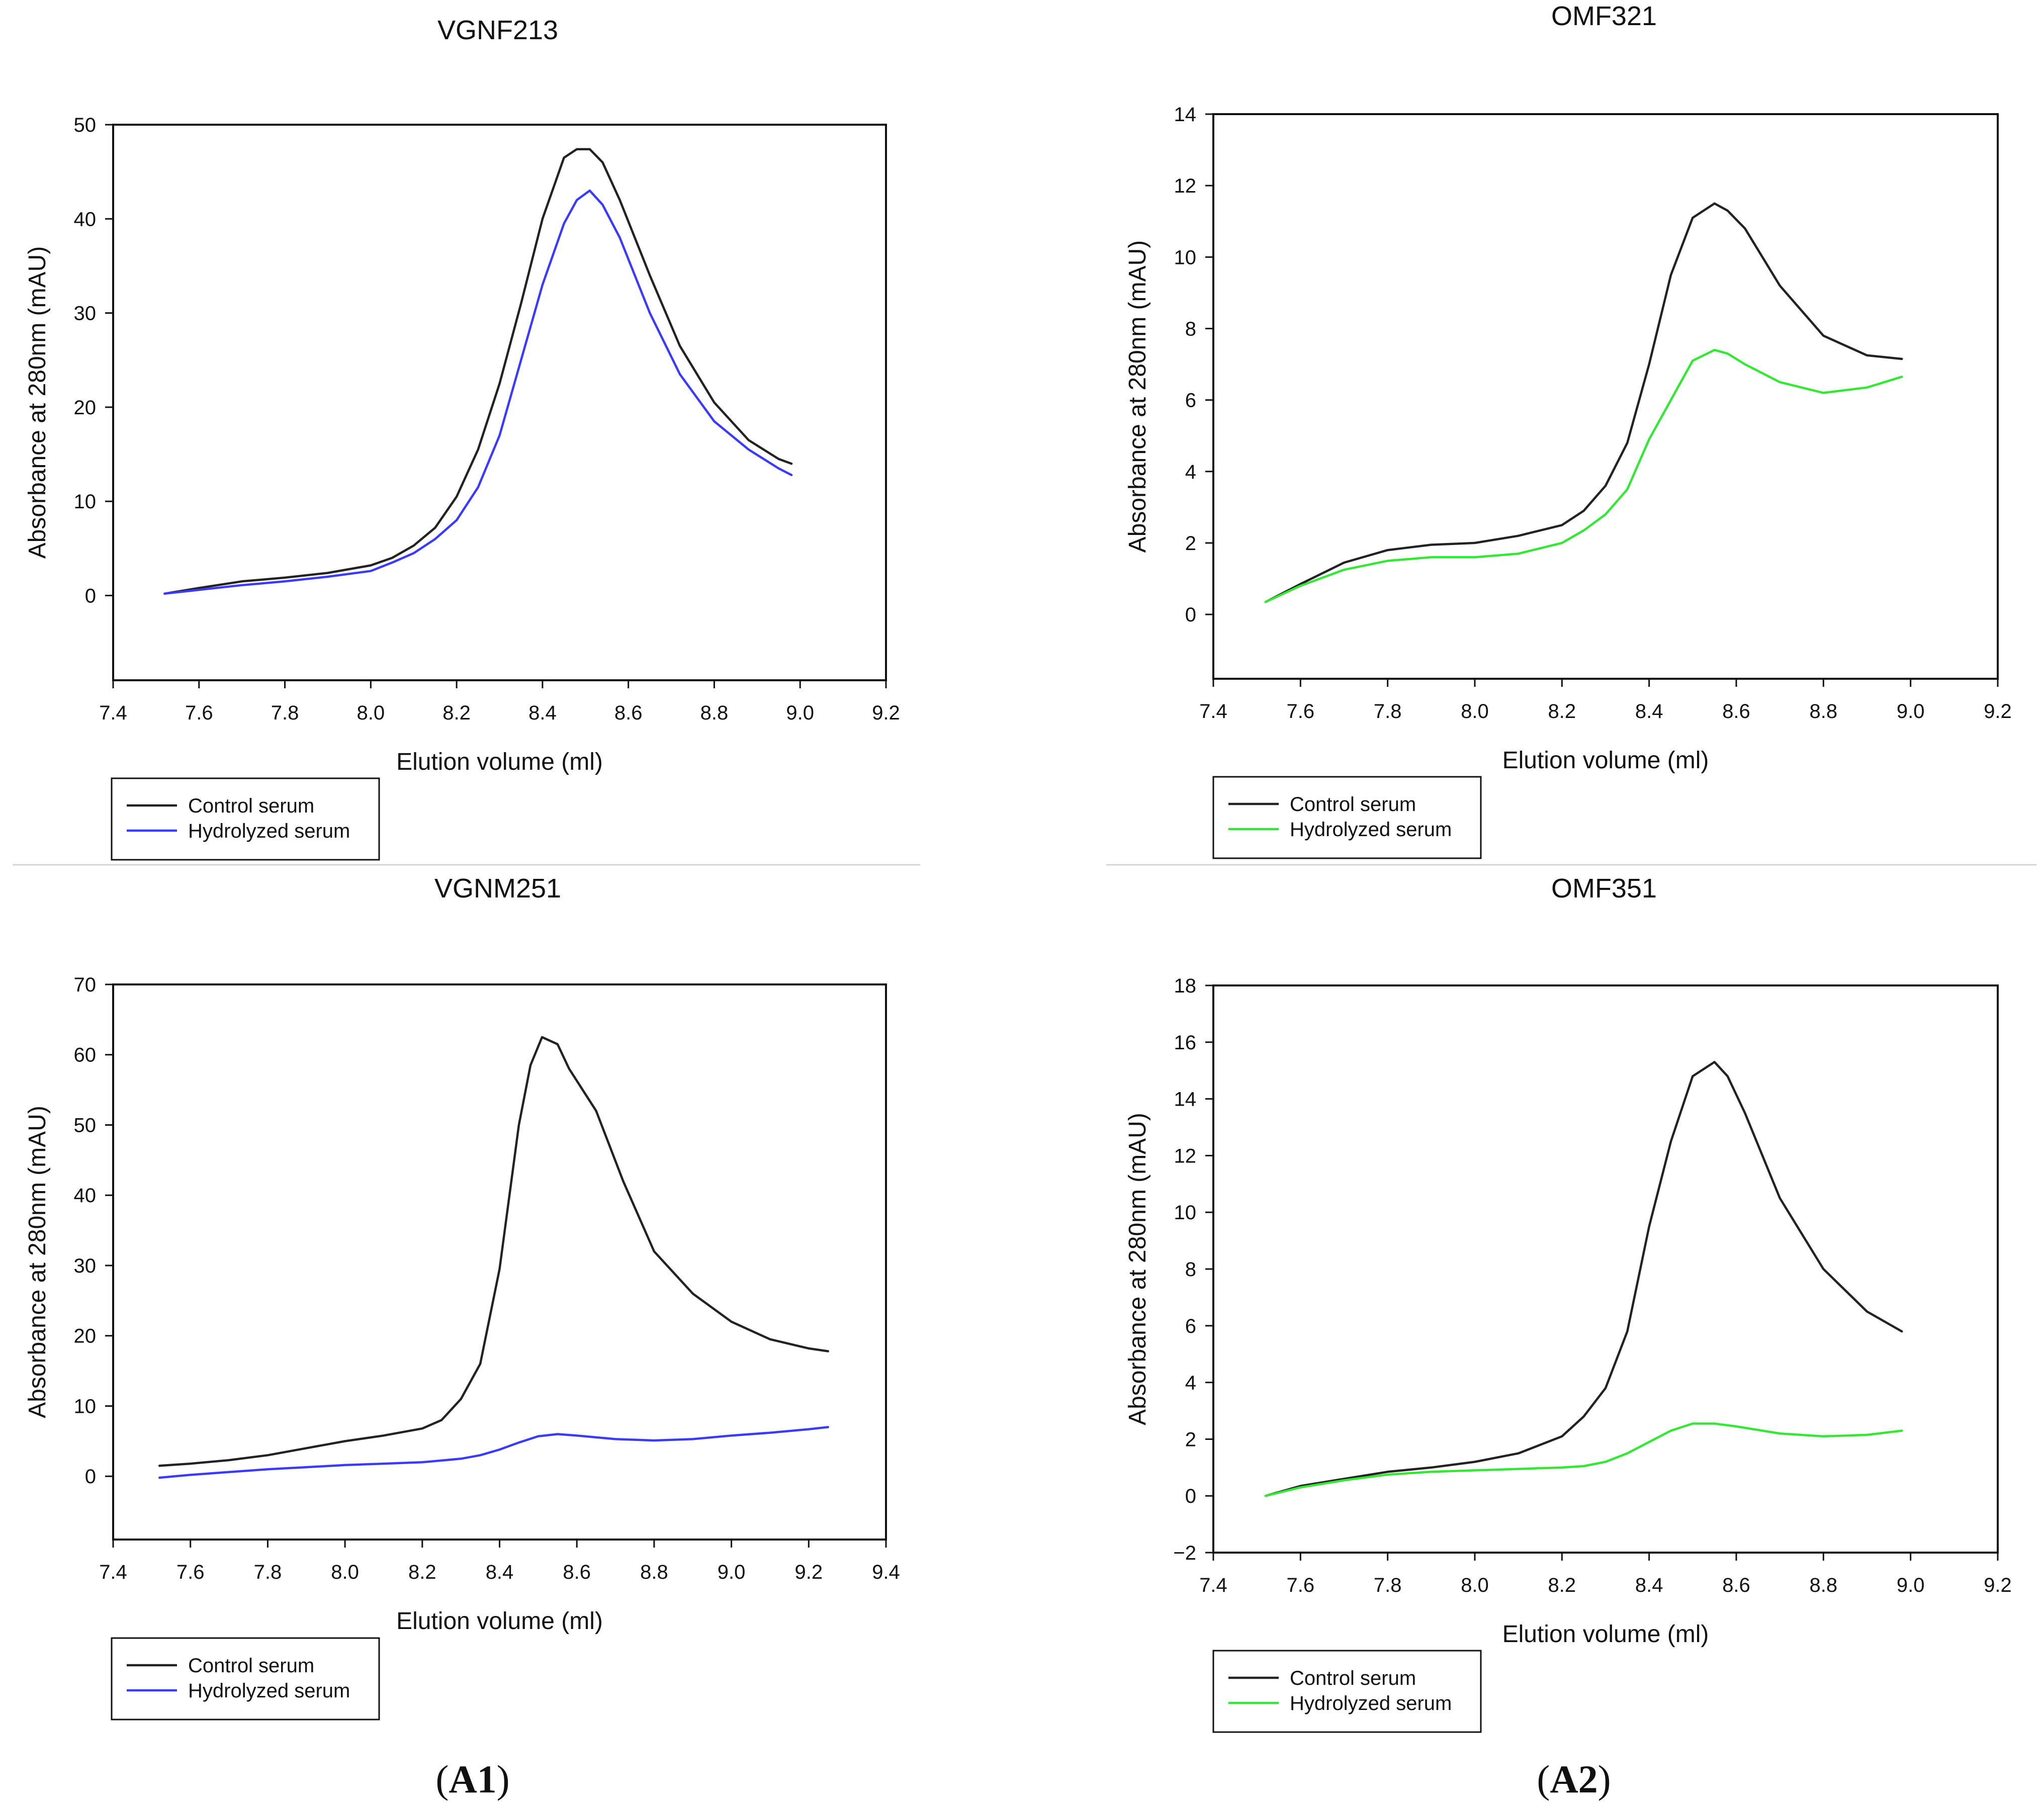 This screenshot has height=1806, width=2044. I want to click on chart-title: OMF351, so click(1604, 888).